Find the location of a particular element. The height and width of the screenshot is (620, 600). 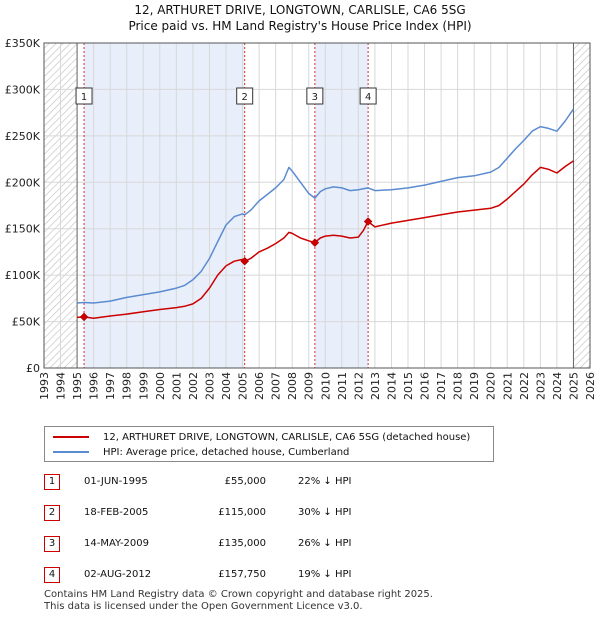

x-tick-label: 2023 is located at coordinates (540, 386).